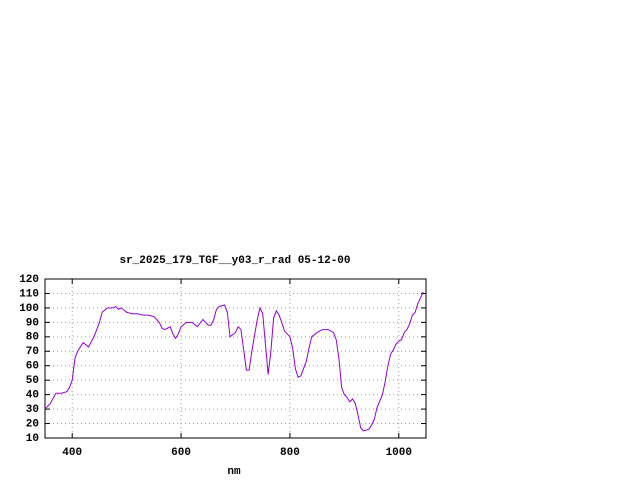 This screenshot has width=640, height=480. Describe the element at coordinates (72, 453) in the screenshot. I see `x-tick-label: 400` at that location.